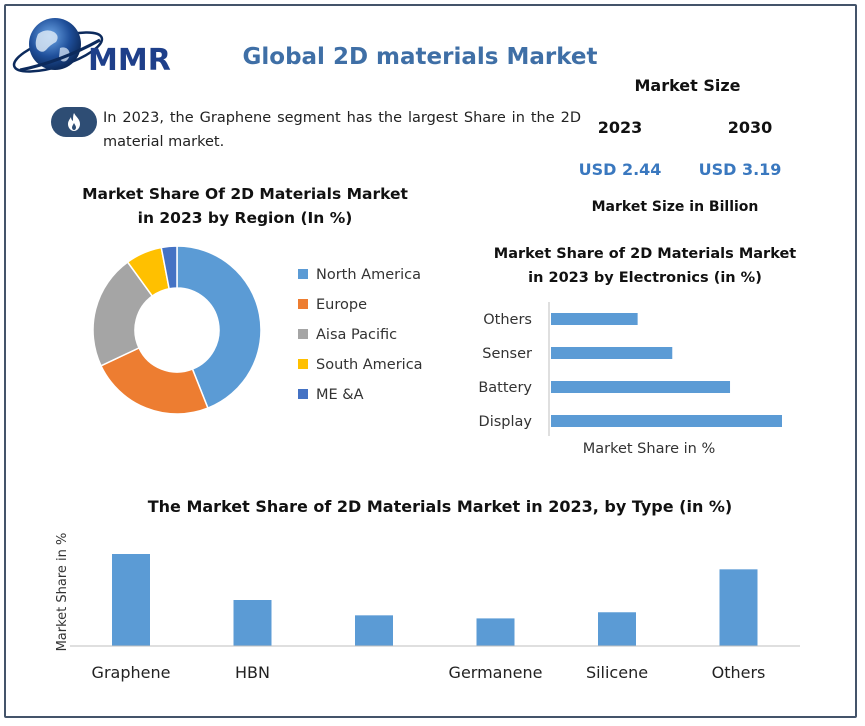 This screenshot has height=726, width=865. What do you see at coordinates (154, 380) in the screenshot?
I see `donut-slice-europe` at bounding box center [154, 380].